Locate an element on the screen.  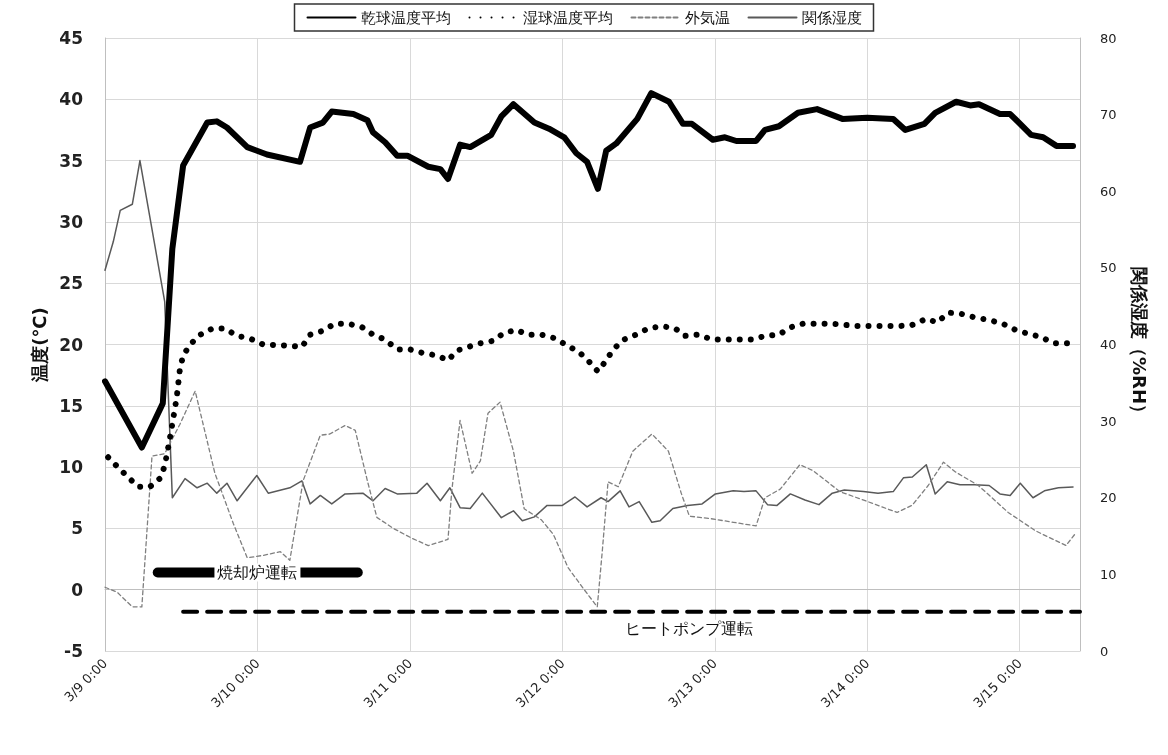
y2-axis-title: 関係湿度（%RH） is located at coordinates (1139, 344).